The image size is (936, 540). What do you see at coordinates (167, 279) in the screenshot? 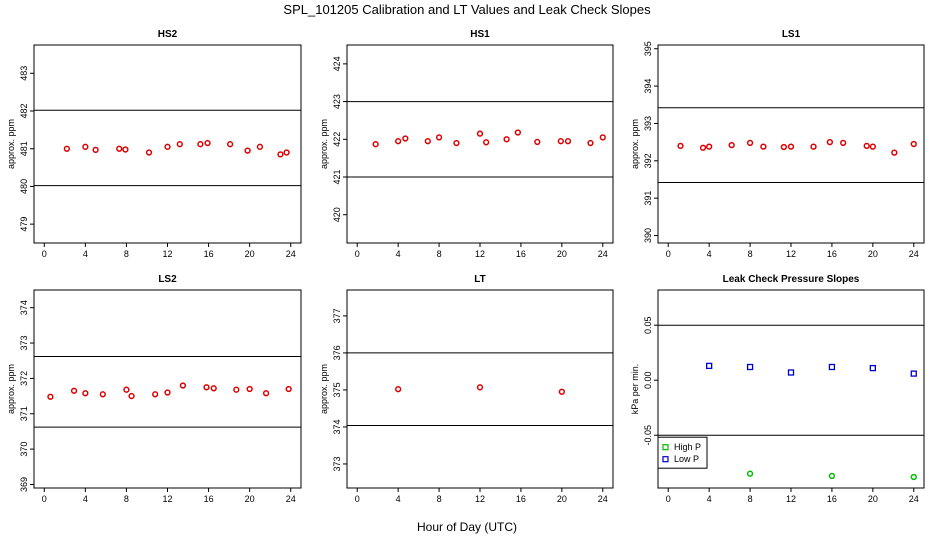
I see `panel-title: LS2` at bounding box center [167, 279].